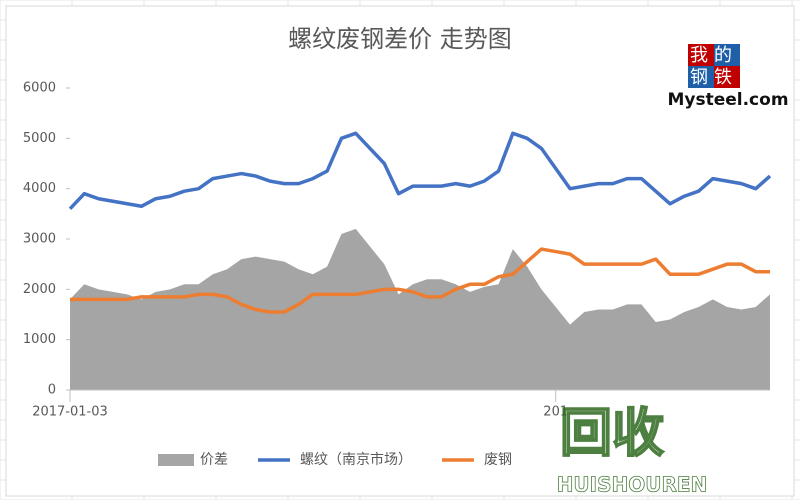  Describe the element at coordinates (39, 339) in the screenshot. I see `y-tick-label: 1000` at that location.